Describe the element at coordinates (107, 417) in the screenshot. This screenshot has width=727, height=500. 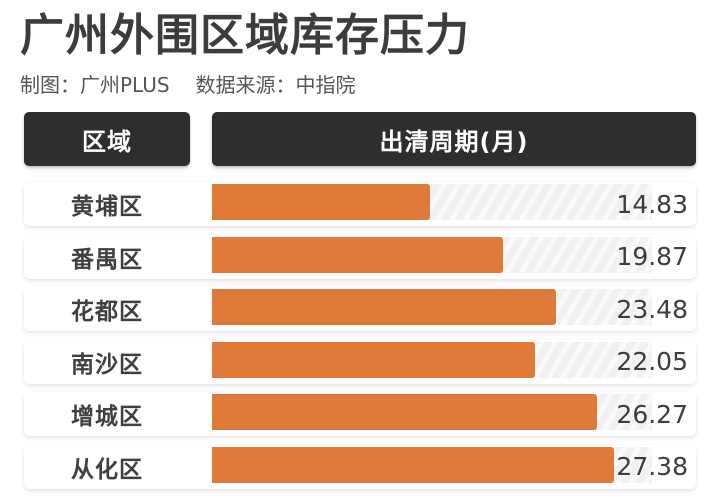
I see `region-label: 增城区` at that location.